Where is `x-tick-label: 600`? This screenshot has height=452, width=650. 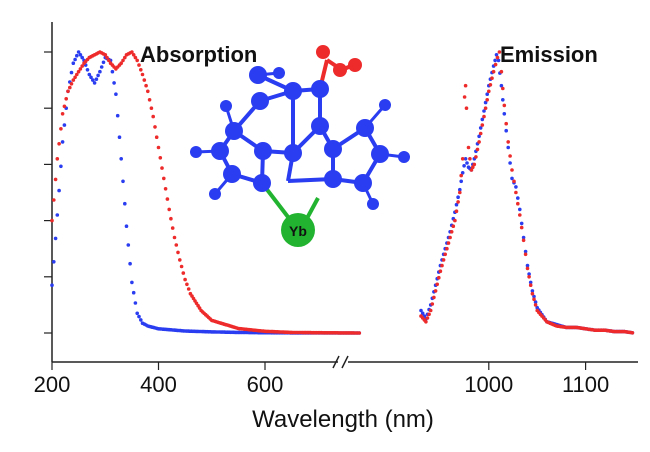
x-tick-label: 600 is located at coordinates (265, 384).